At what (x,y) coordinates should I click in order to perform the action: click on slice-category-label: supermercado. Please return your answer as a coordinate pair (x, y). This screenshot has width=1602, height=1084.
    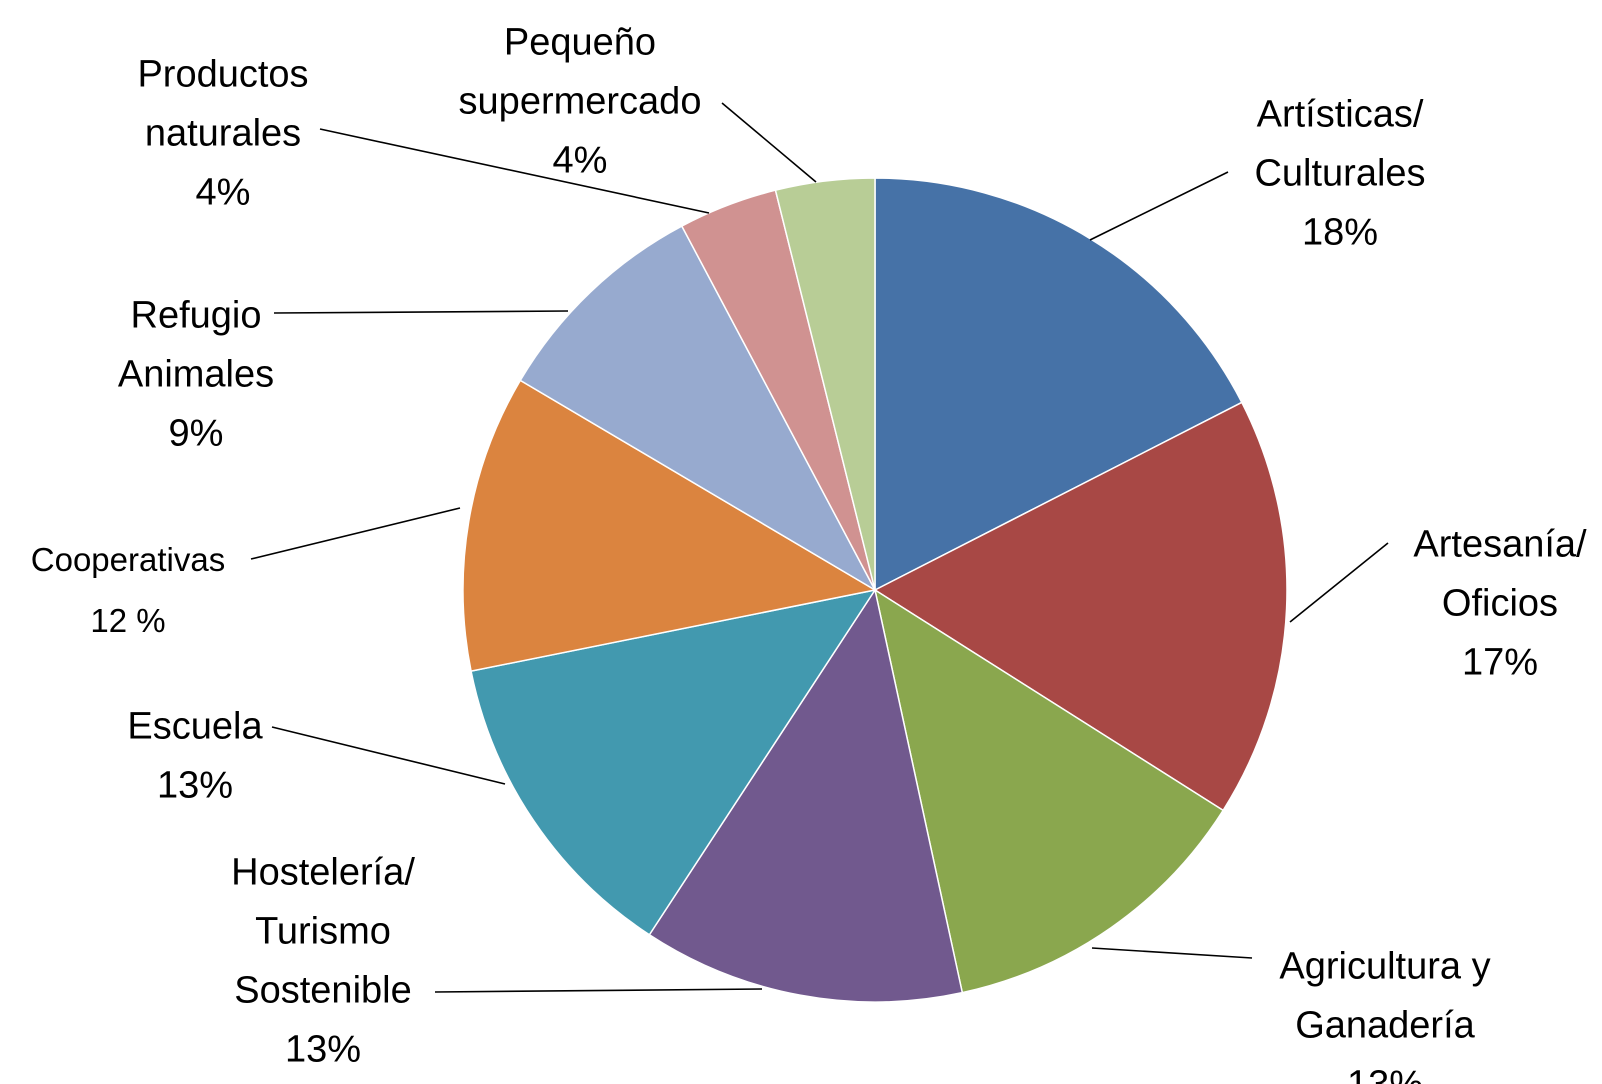
    Looking at the image, I should click on (580, 101).